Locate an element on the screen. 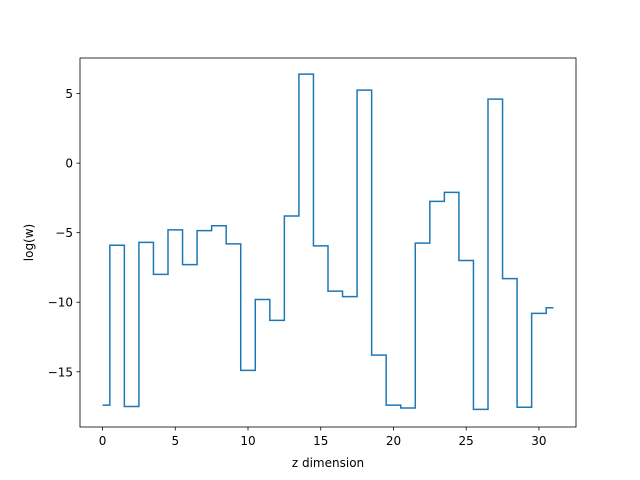 The width and height of the screenshot is (640, 480). x-tick-label: 15 is located at coordinates (320, 441).